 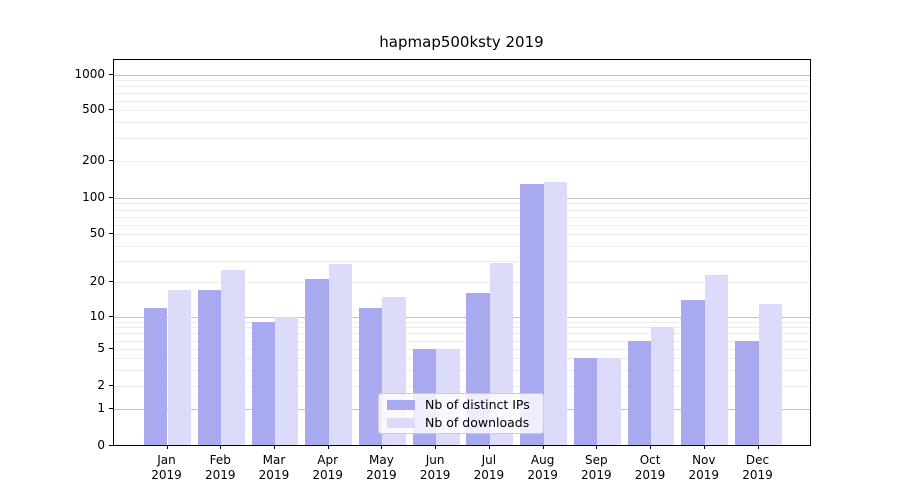 What do you see at coordinates (585, 401) in the screenshot?
I see `bar-distinct-ips-sep` at bounding box center [585, 401].